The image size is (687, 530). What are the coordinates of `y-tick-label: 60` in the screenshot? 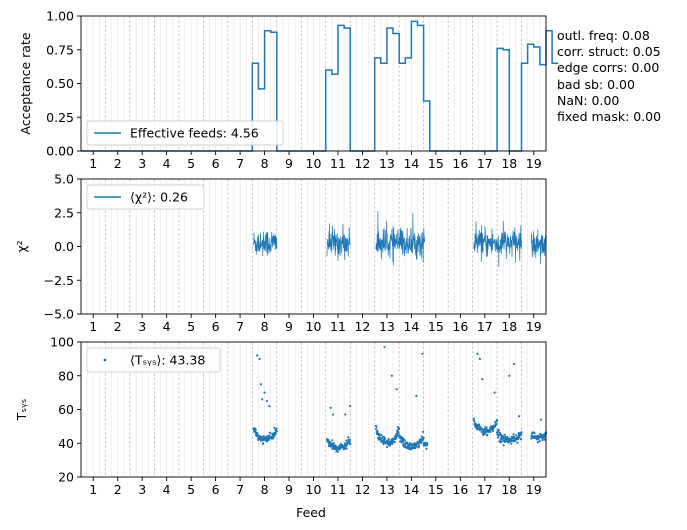 It's located at (66, 409).